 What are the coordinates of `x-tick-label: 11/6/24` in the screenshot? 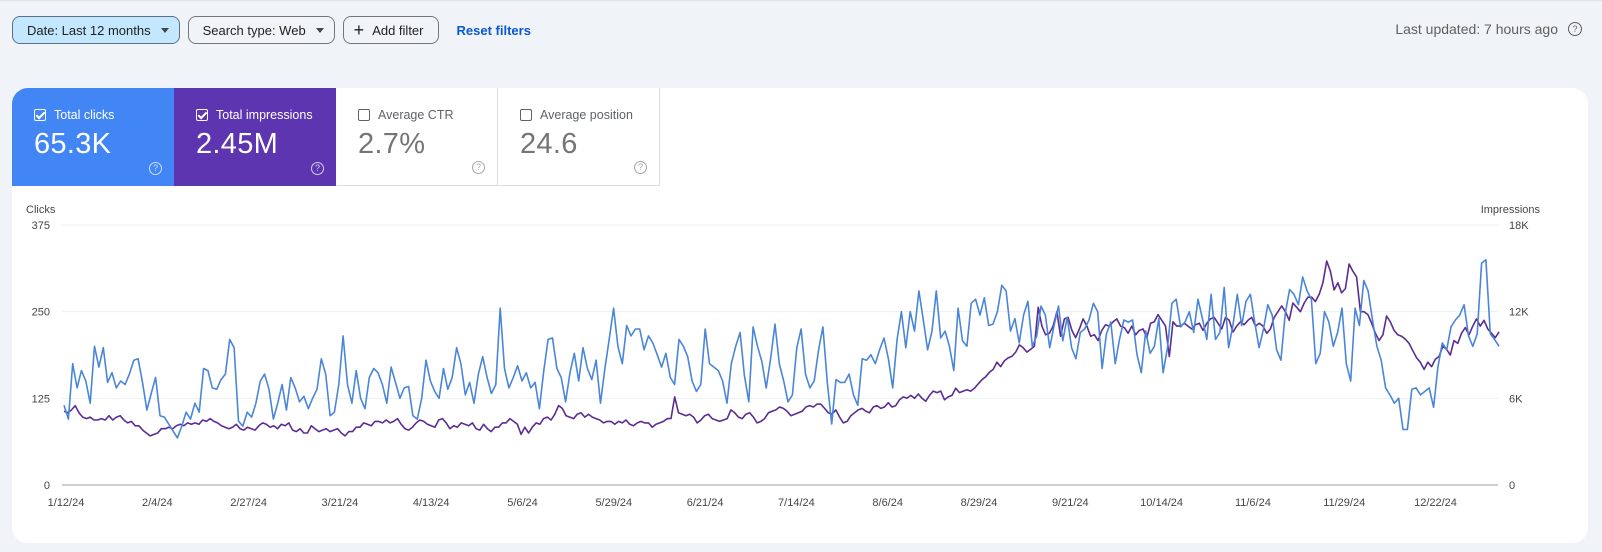 It's located at (1253, 503).